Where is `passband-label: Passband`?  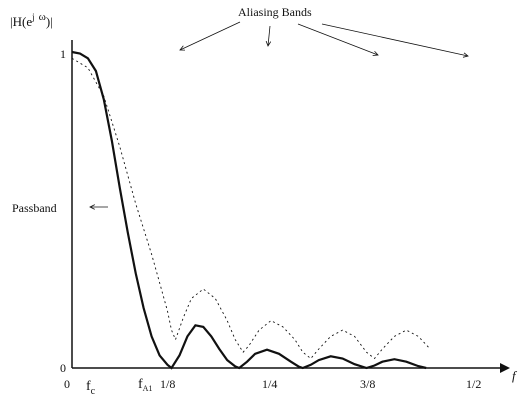 passband-label: Passband is located at coordinates (34, 208).